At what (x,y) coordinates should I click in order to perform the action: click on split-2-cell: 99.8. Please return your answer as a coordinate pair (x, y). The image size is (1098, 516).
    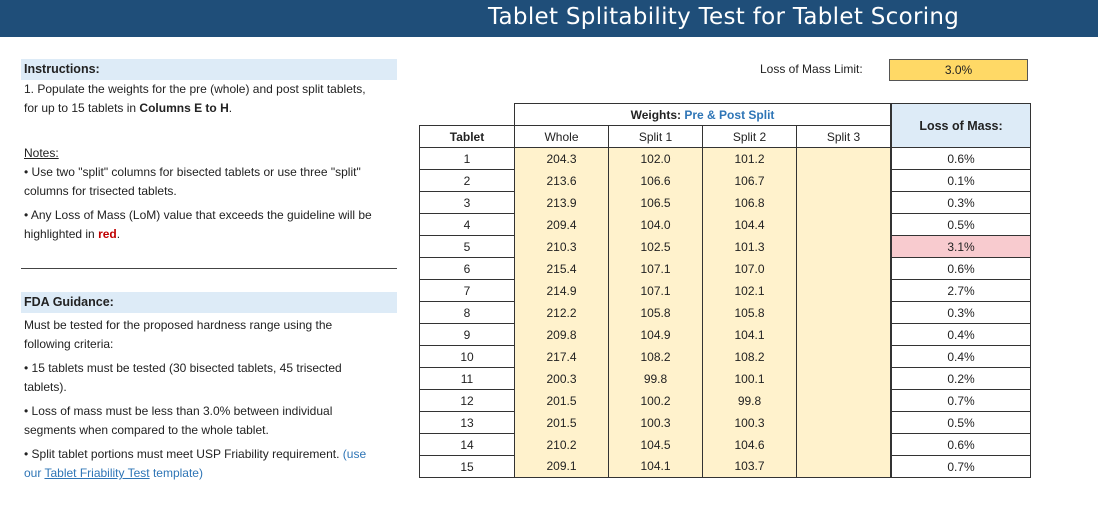
    Looking at the image, I should click on (749, 400).